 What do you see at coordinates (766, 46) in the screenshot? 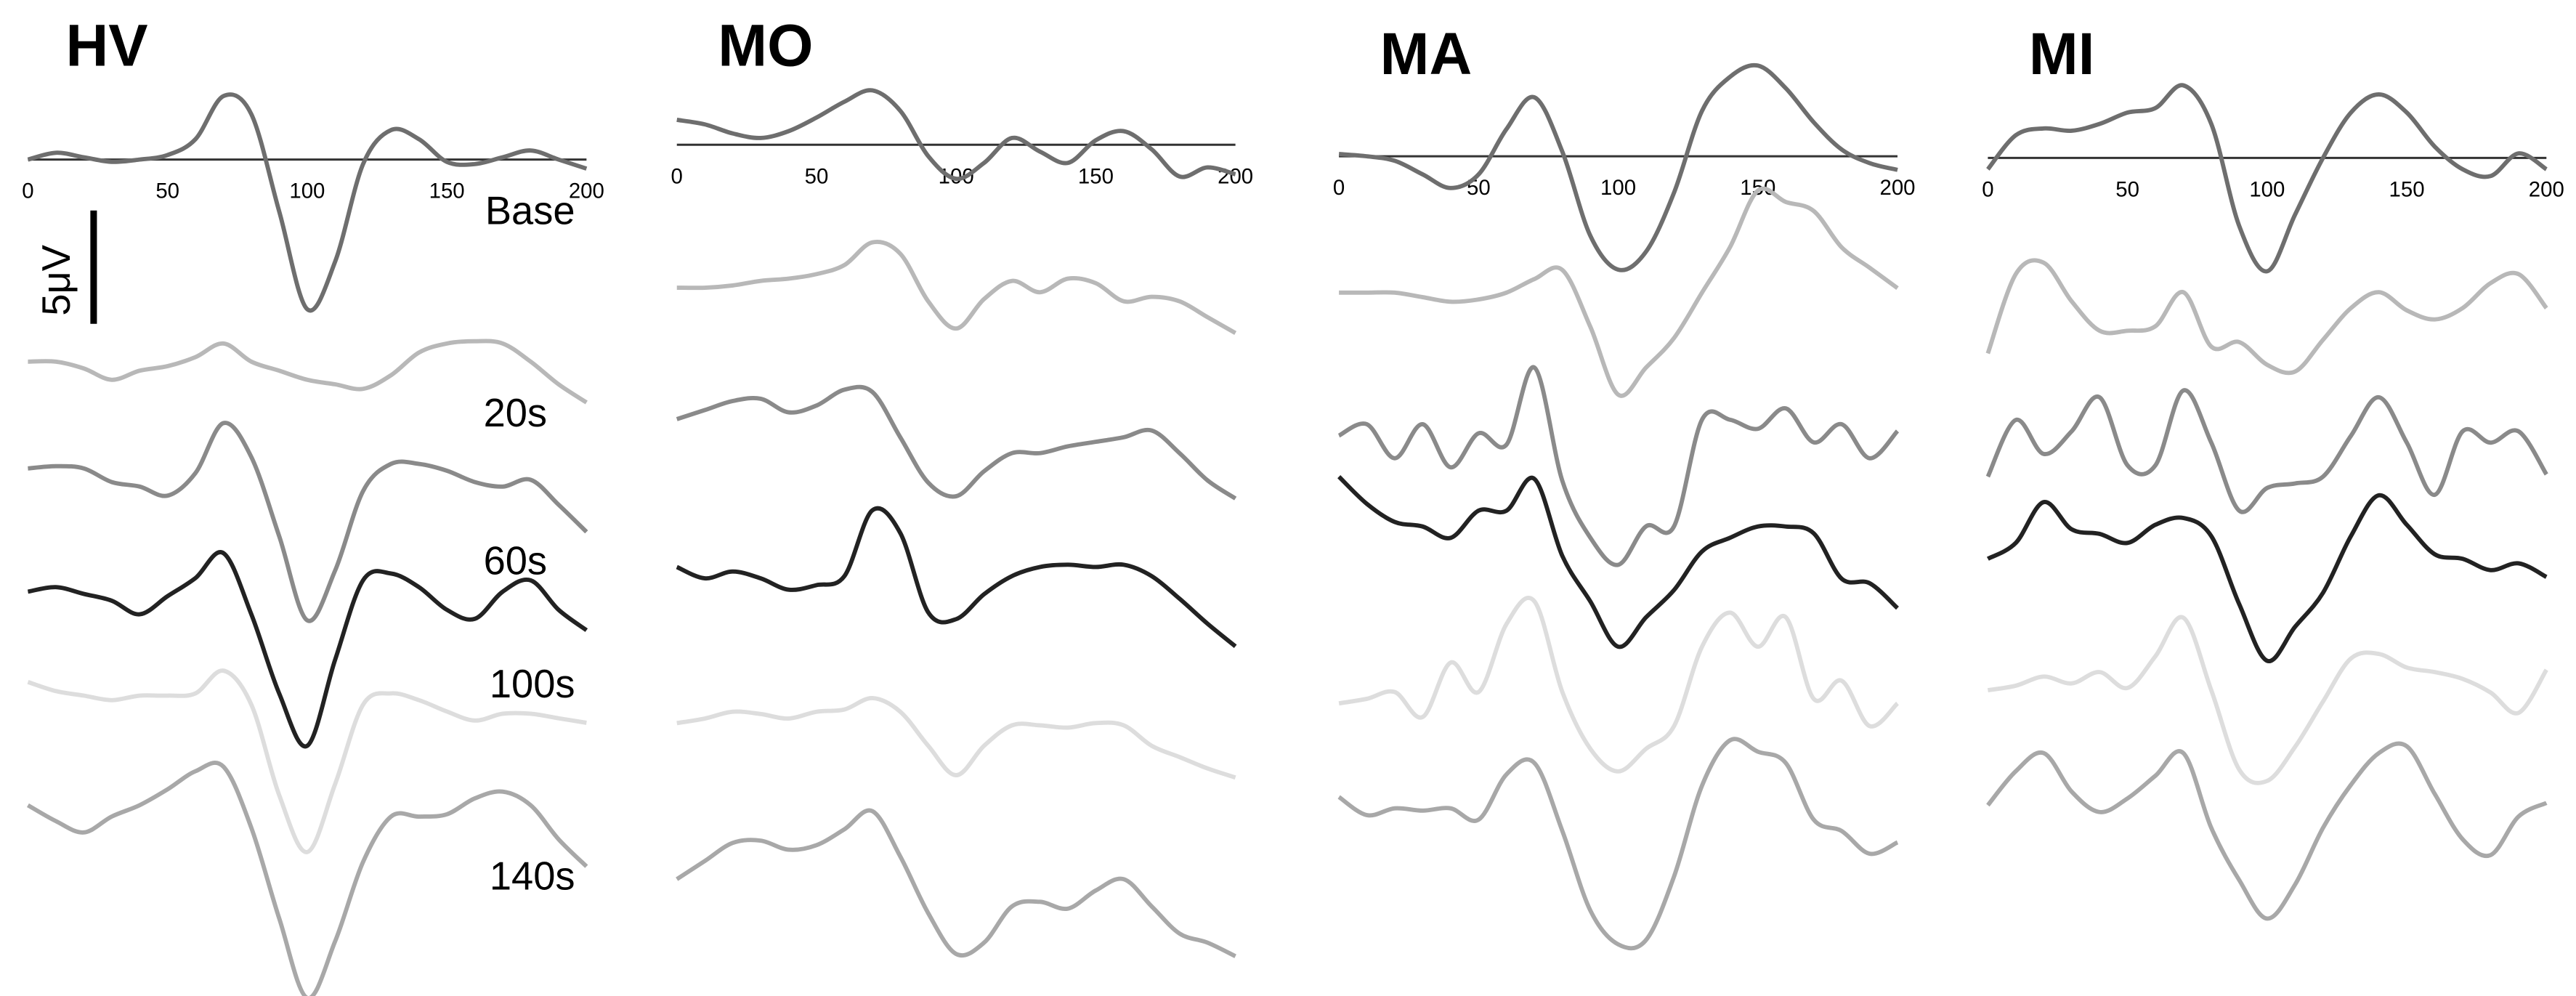
I see `panel-title: MO` at bounding box center [766, 46].